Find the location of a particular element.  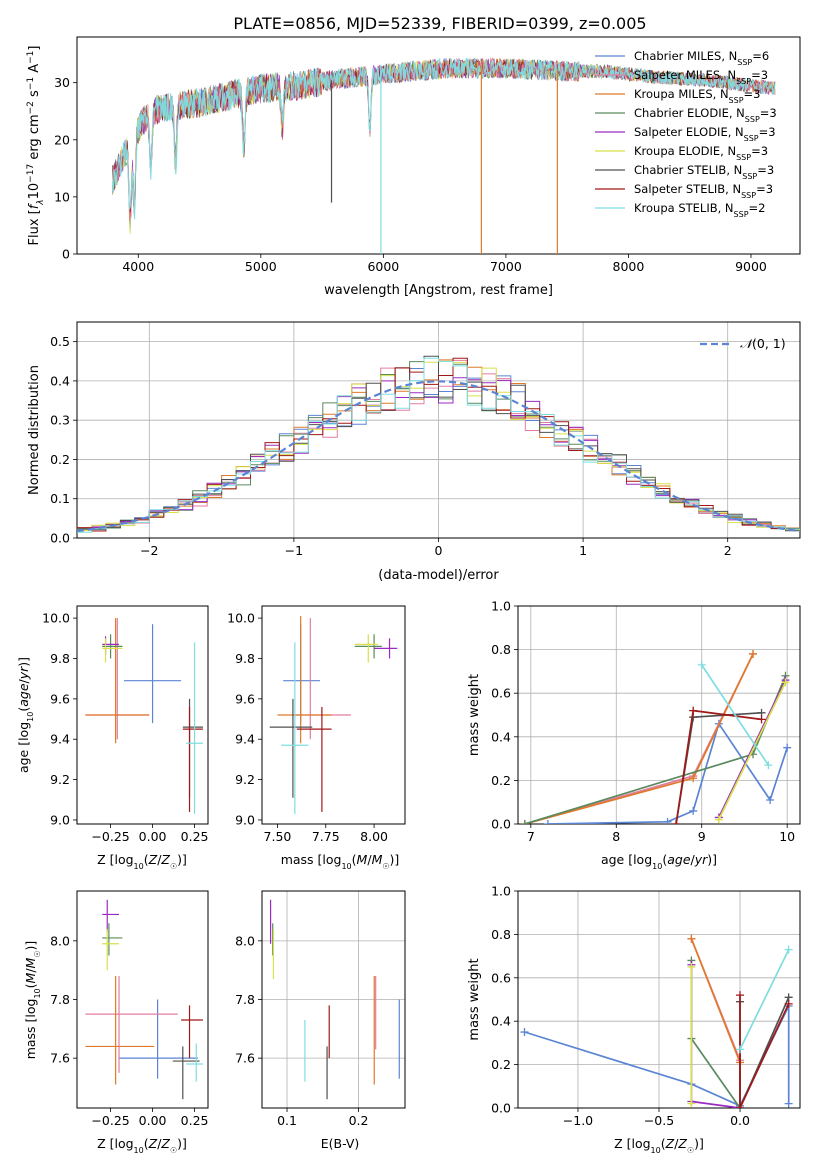

x-axis-label: mass [log10(M/M☉)] is located at coordinates (340, 861).